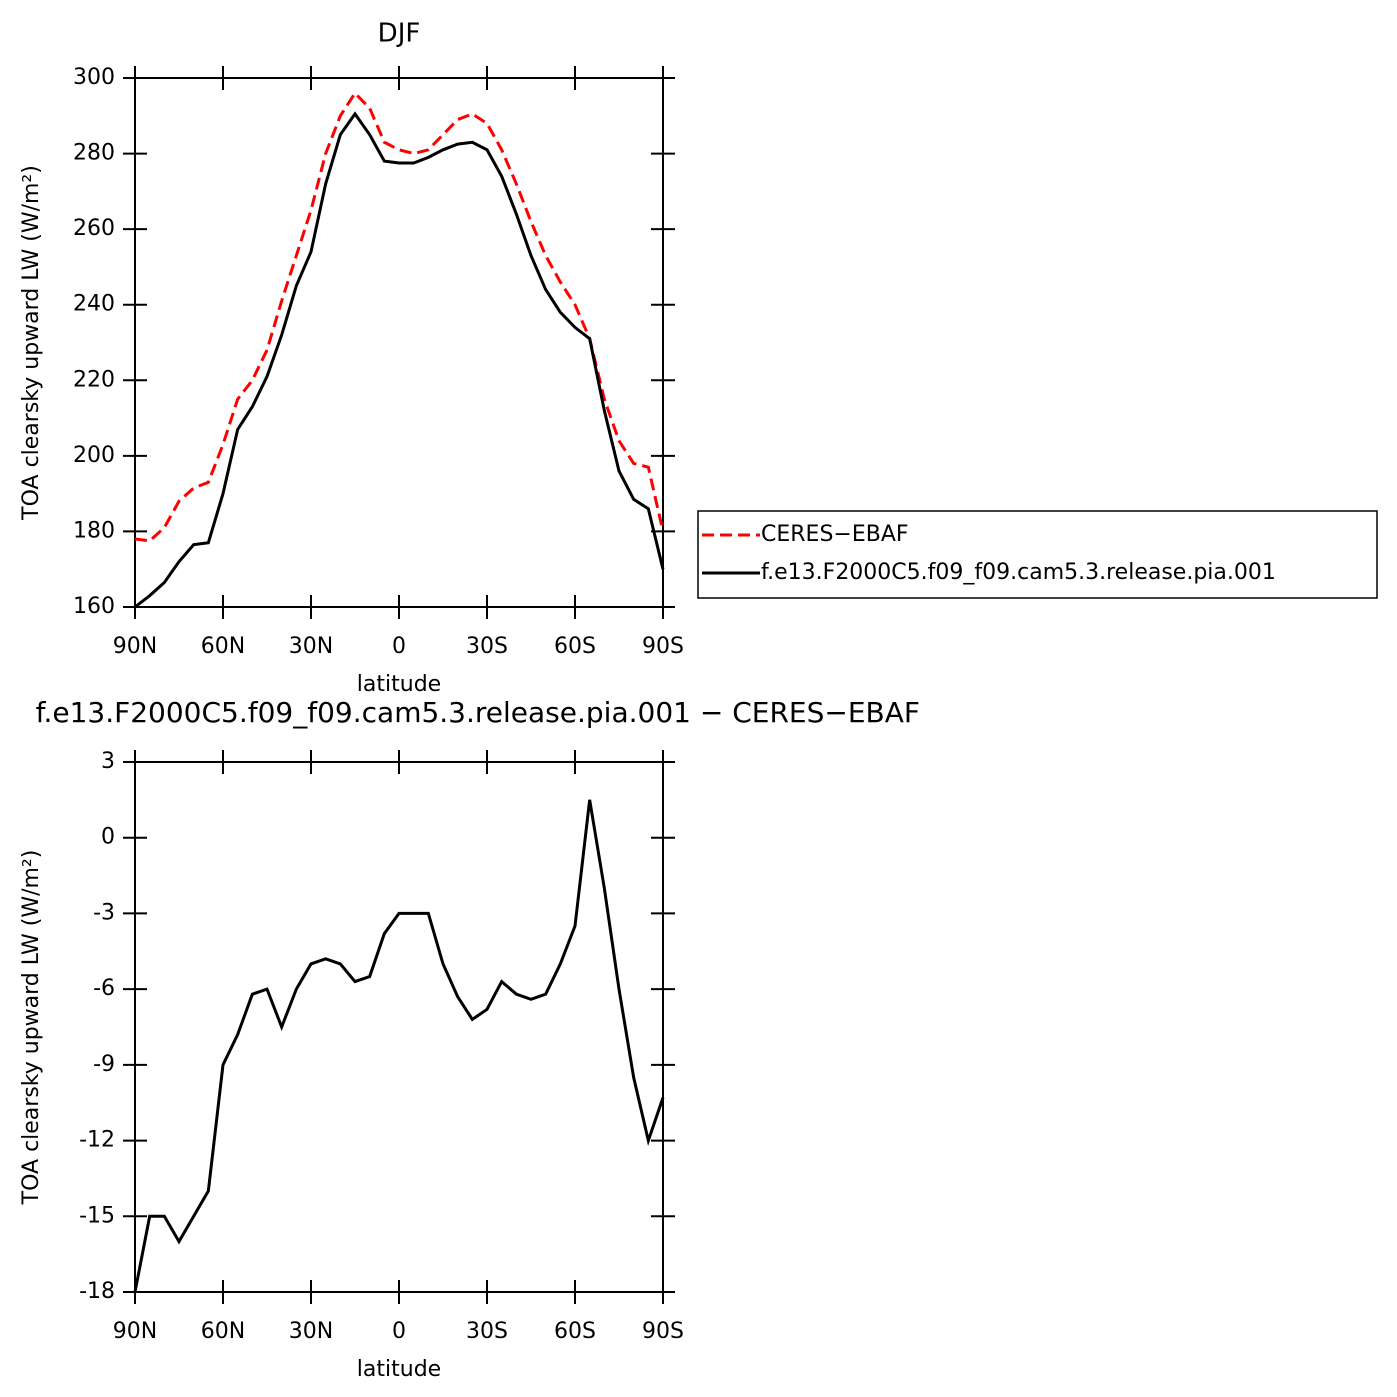 Image resolution: width=1397 pixels, height=1397 pixels. I want to click on y-tick-label: 180, so click(94, 530).